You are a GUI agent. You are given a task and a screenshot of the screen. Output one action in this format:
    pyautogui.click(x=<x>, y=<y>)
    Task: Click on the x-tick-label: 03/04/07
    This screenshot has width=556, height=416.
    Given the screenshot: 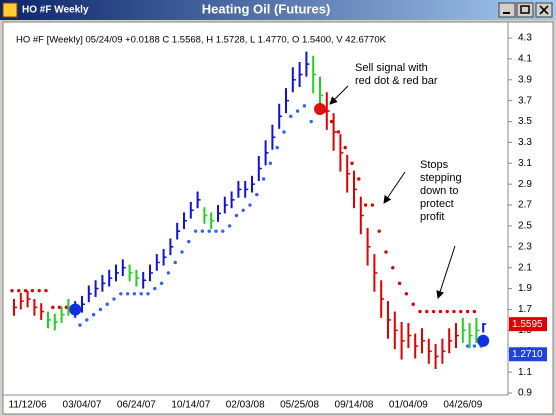 What is the action you would take?
    pyautogui.click(x=82, y=405)
    